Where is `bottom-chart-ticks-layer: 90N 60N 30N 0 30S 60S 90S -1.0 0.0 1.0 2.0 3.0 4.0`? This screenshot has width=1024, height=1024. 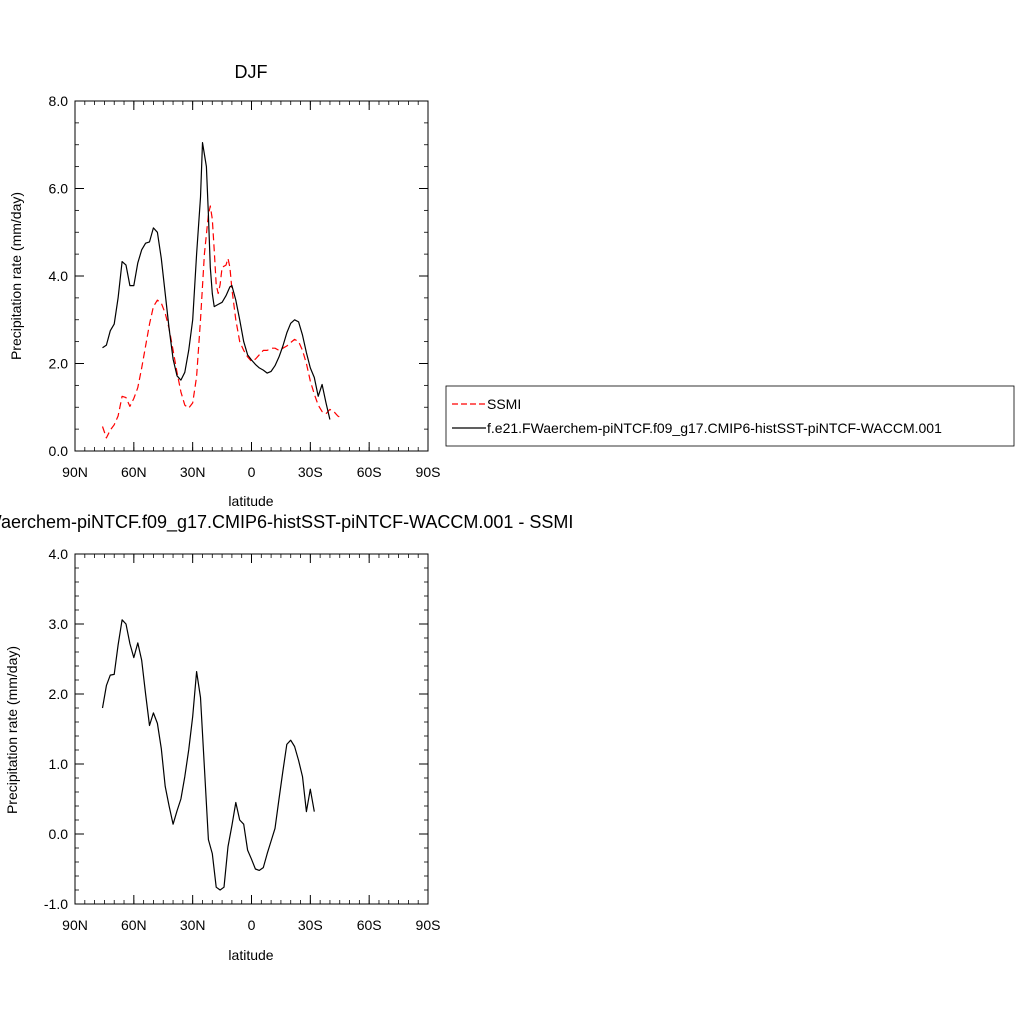
bottom-chart-ticks-layer: 90N 60N 30N 0 30S 60S 90S -1.0 0.0 1.0 2.0 3.0 4.0 is located at coordinates (242, 739).